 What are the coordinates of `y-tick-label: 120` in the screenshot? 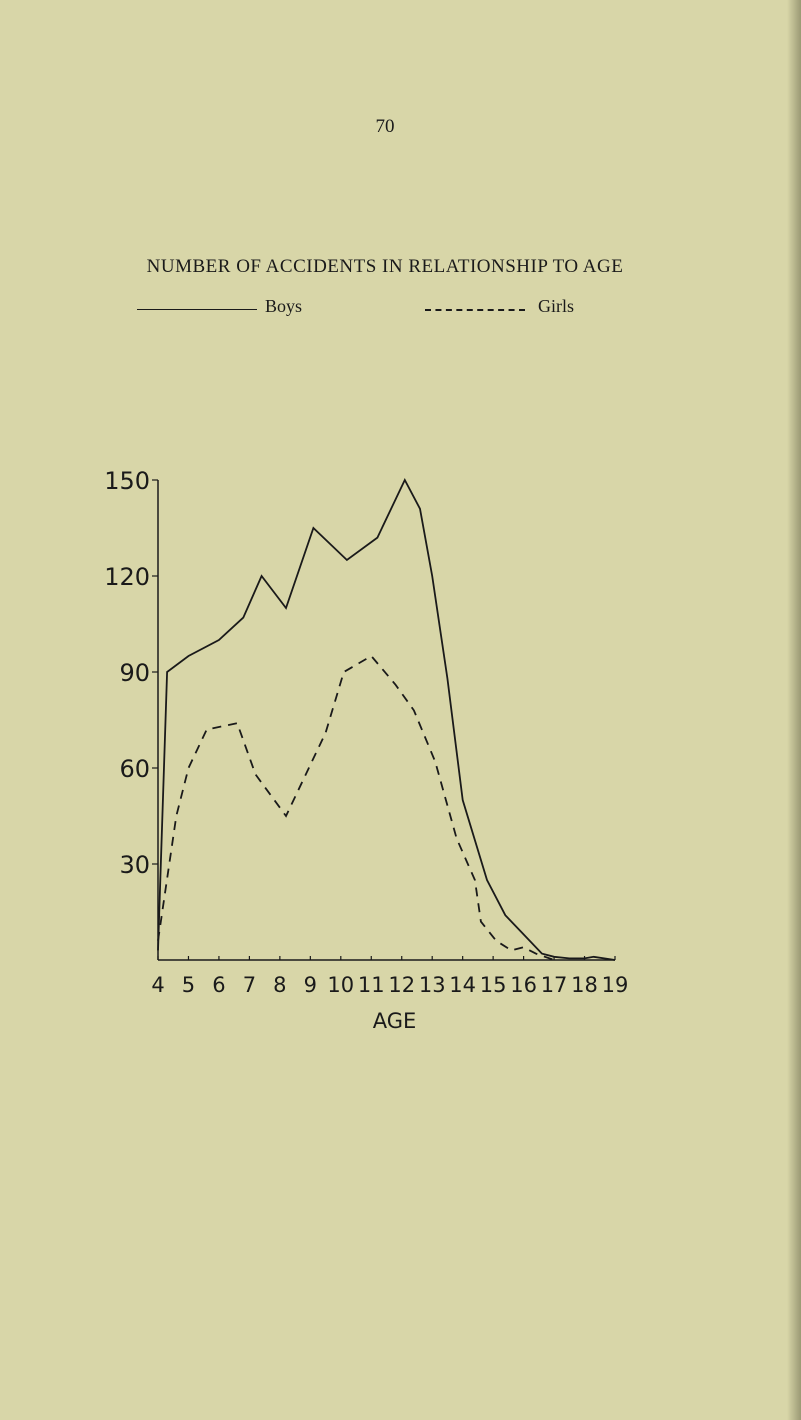 It's located at (127, 577).